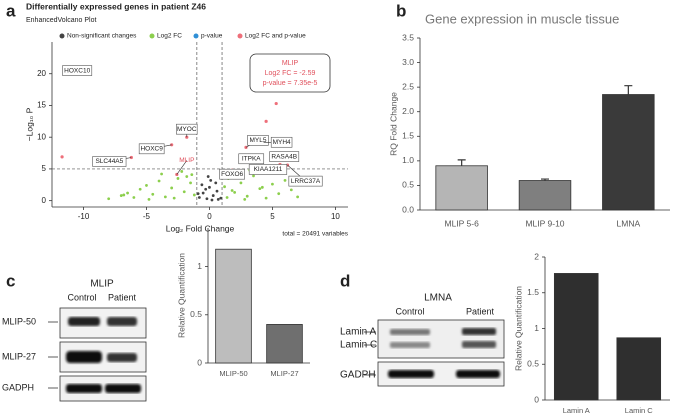  I want to click on lane-label: Patient, so click(480, 311).